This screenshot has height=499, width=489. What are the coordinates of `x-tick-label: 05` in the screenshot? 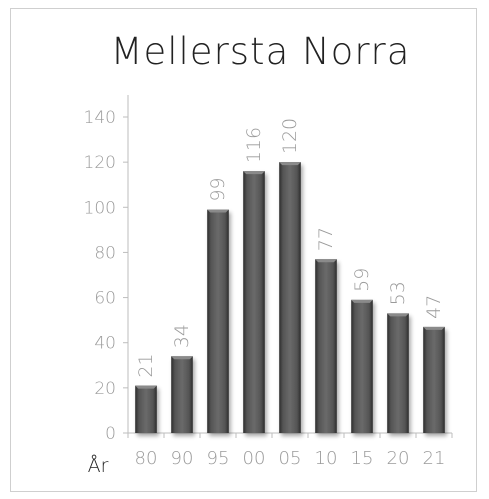 It's located at (290, 458).